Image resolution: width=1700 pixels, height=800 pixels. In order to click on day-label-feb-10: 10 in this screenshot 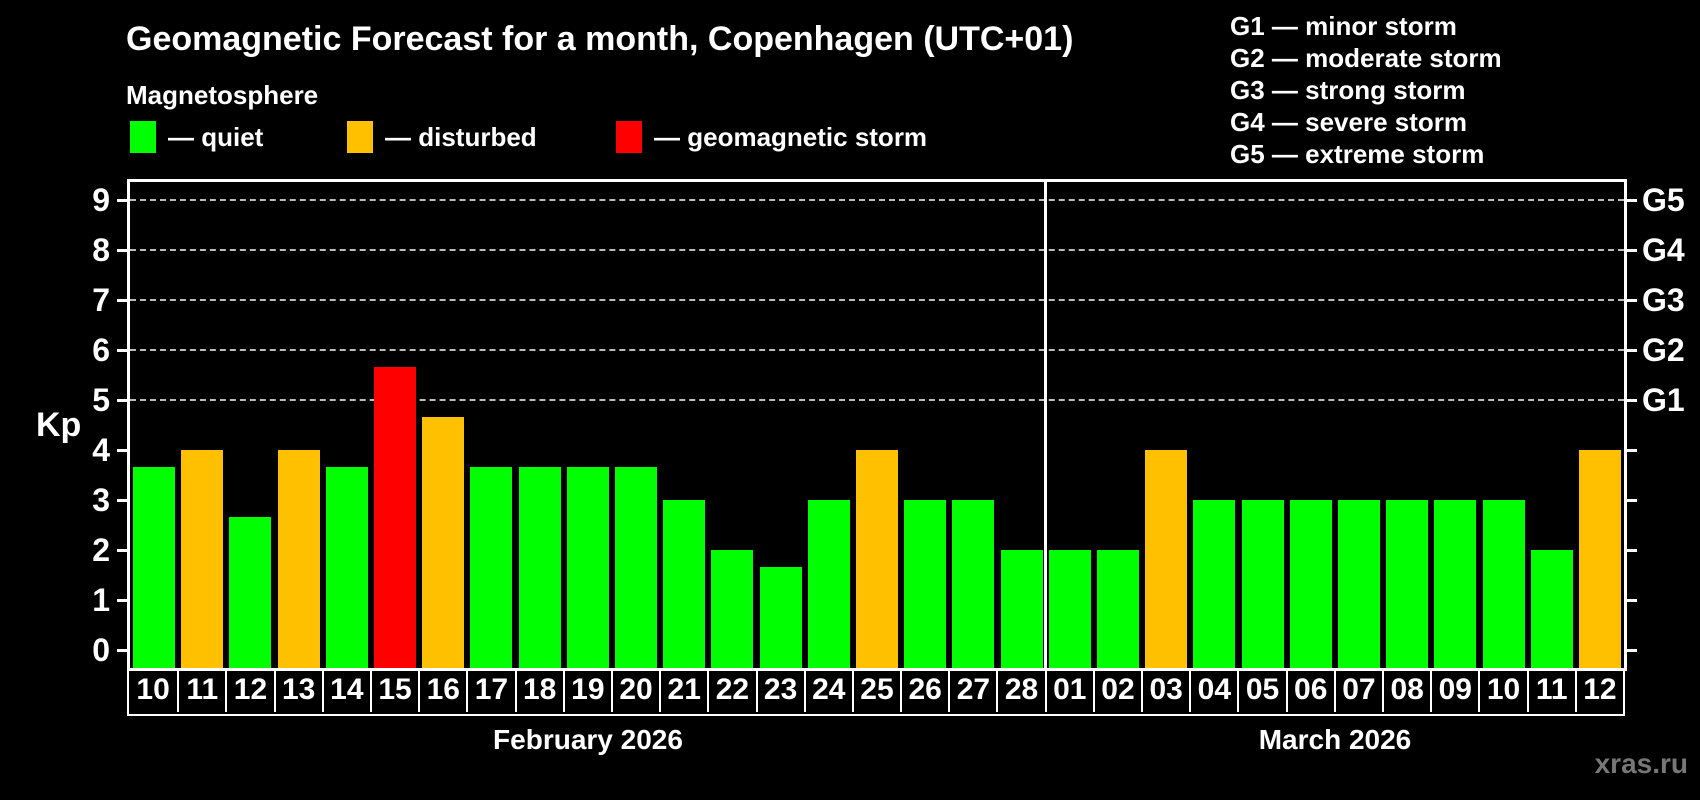, I will do `click(153, 689)`.